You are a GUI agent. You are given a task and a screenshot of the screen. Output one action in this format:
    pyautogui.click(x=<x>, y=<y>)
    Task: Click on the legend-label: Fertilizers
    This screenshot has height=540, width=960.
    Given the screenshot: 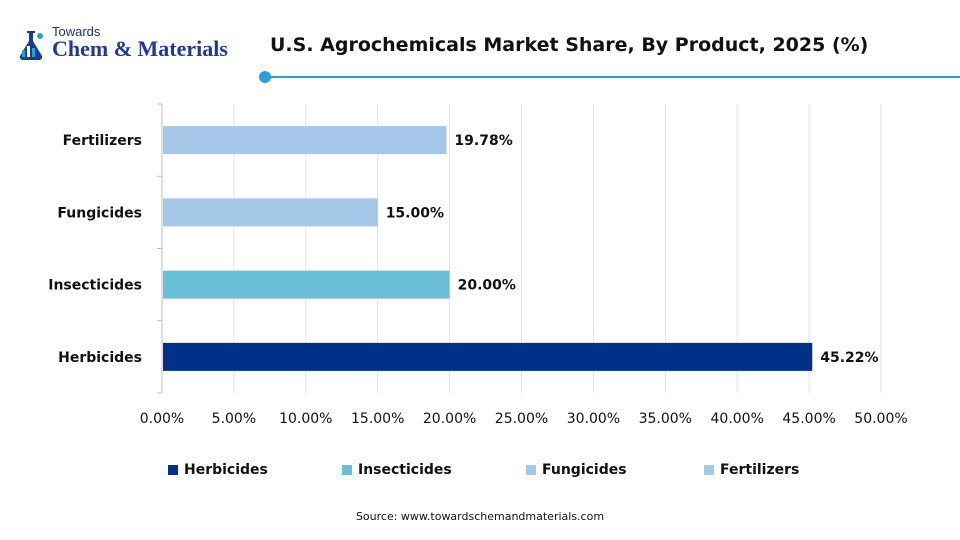 What is the action you would take?
    pyautogui.click(x=760, y=470)
    